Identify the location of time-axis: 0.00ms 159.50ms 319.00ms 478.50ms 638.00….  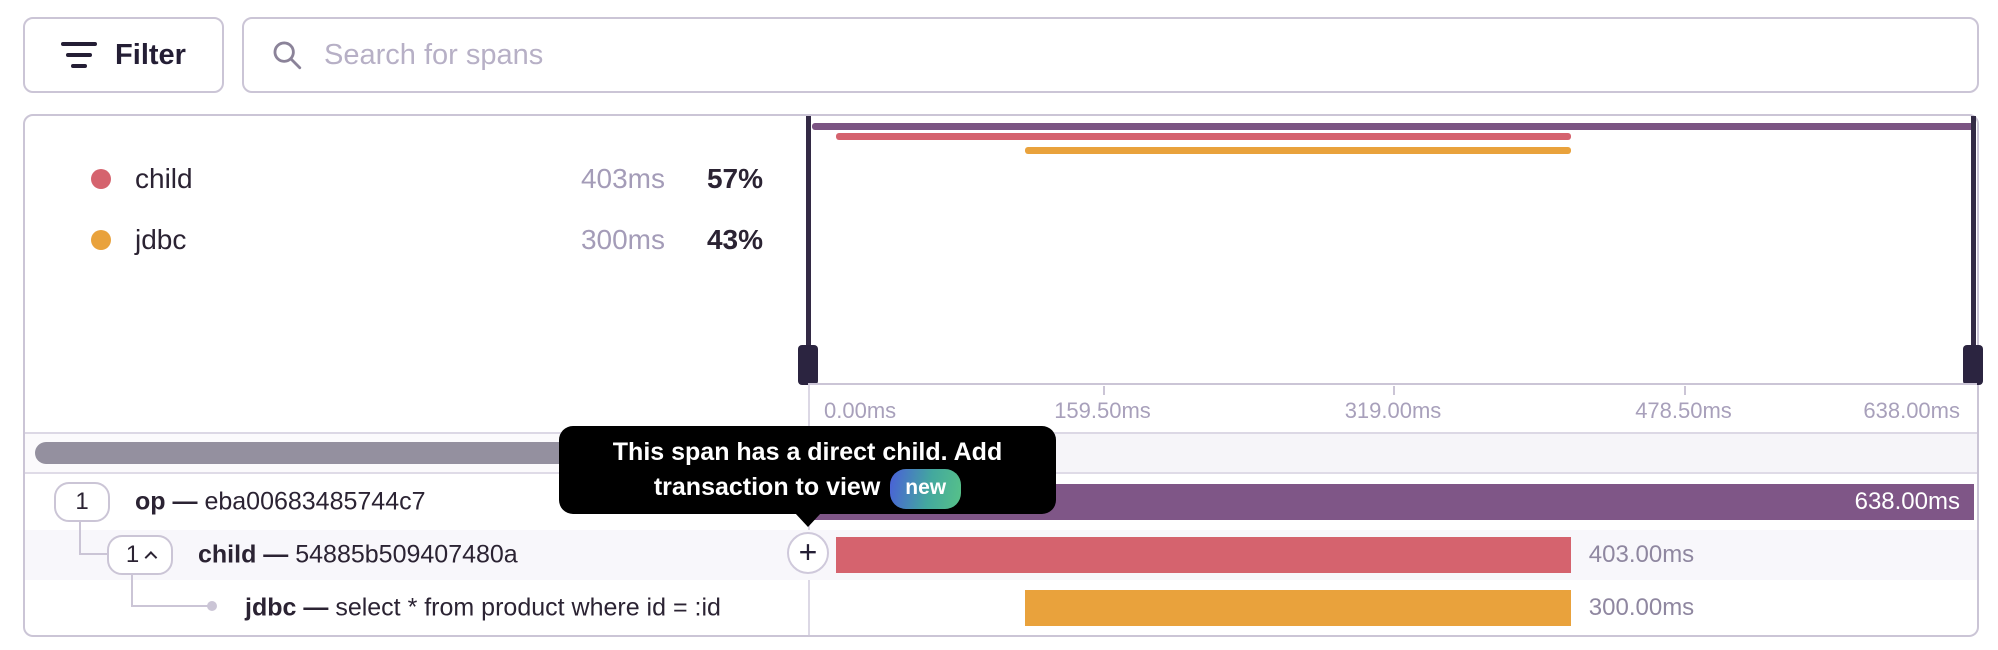
(1393, 408).